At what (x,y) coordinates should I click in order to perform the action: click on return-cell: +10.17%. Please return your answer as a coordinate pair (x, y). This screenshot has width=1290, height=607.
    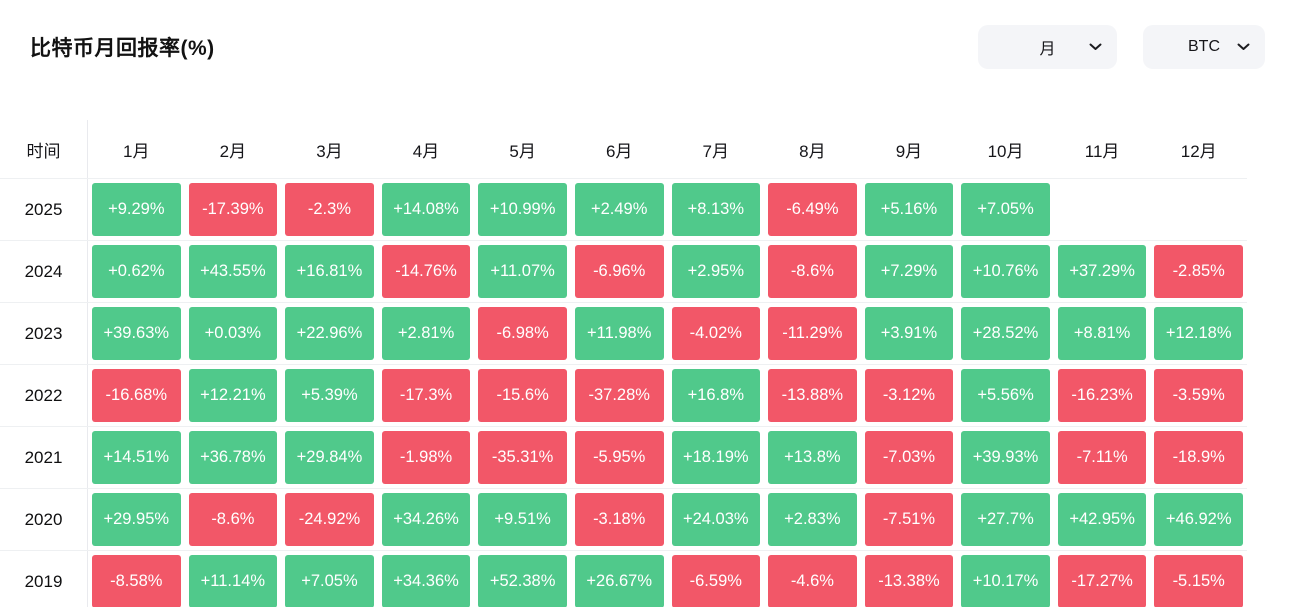
    Looking at the image, I should click on (1005, 581).